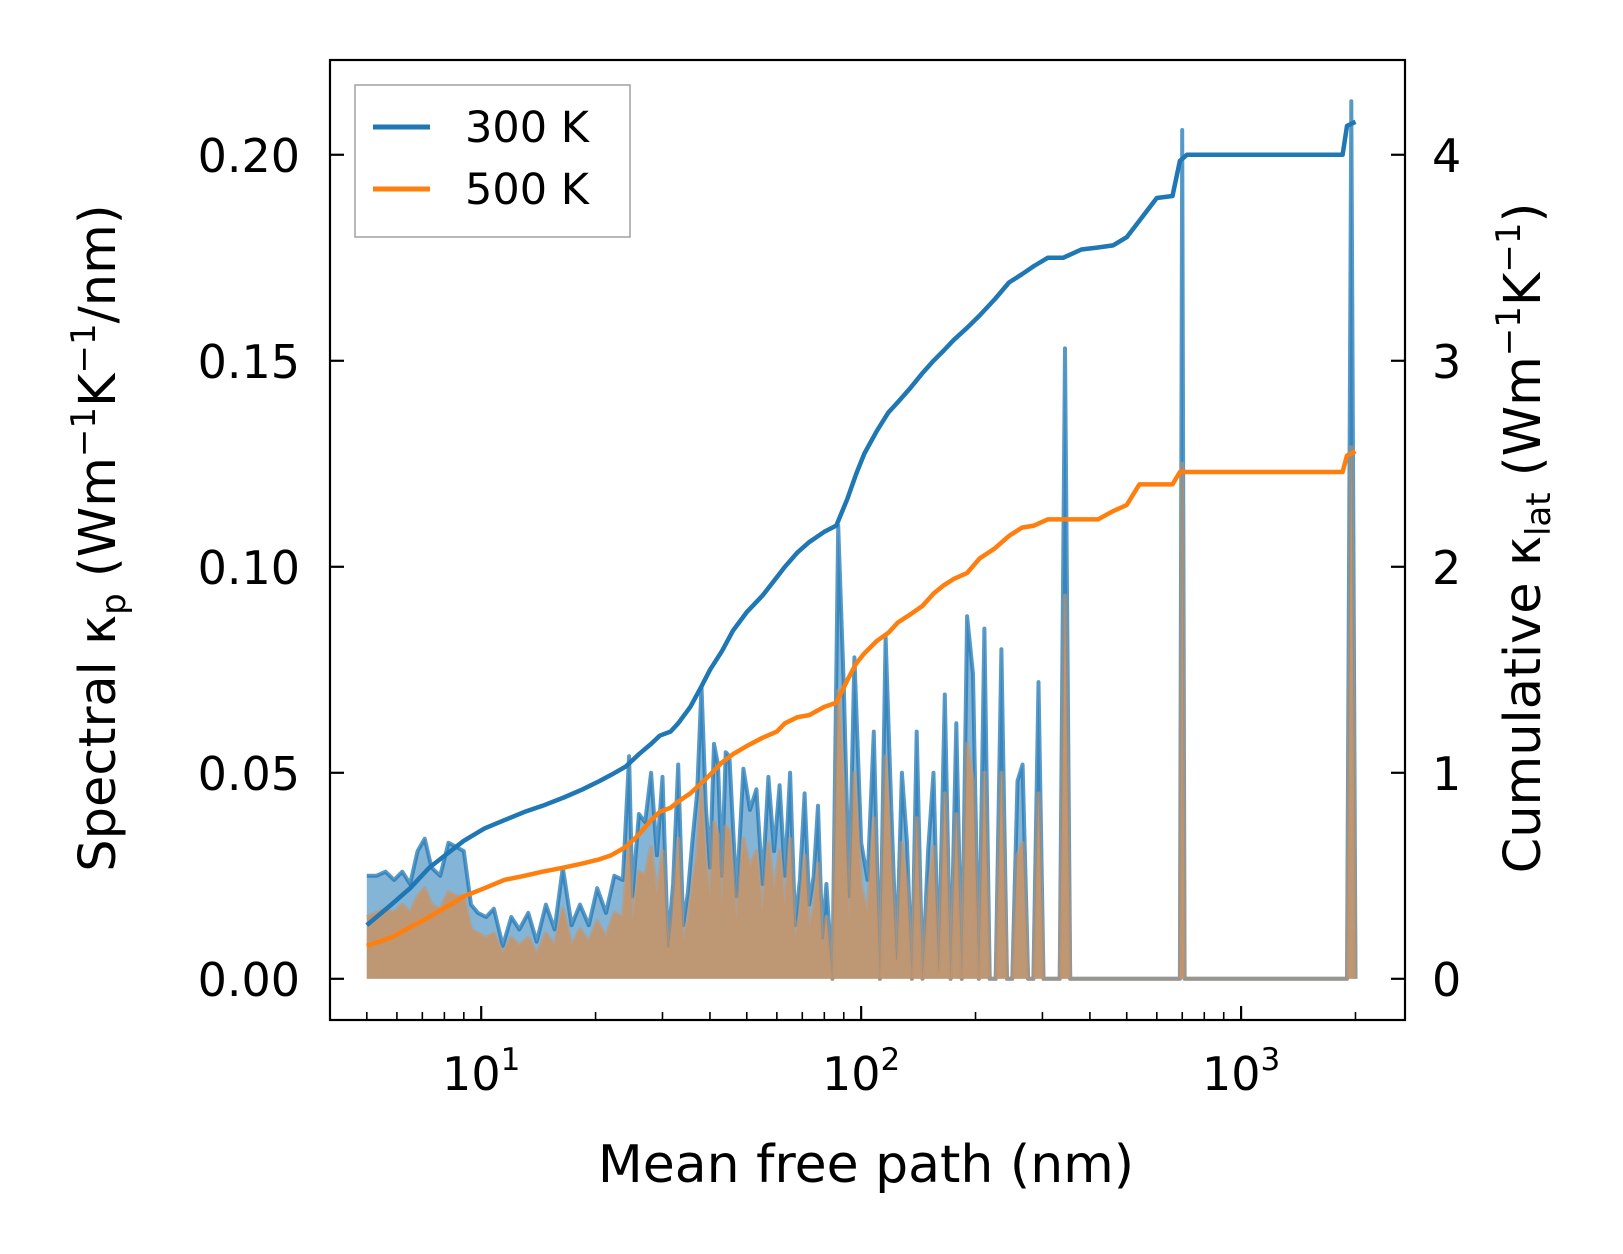  I want to click on y-left-prefix: Spectral κ, so click(98, 743).